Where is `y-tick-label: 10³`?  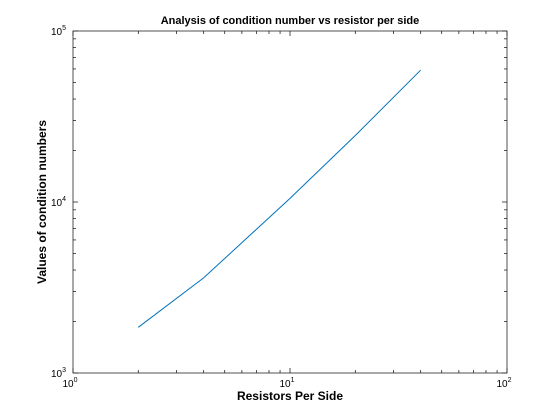 y-tick-label: 10³ is located at coordinates (58, 373).